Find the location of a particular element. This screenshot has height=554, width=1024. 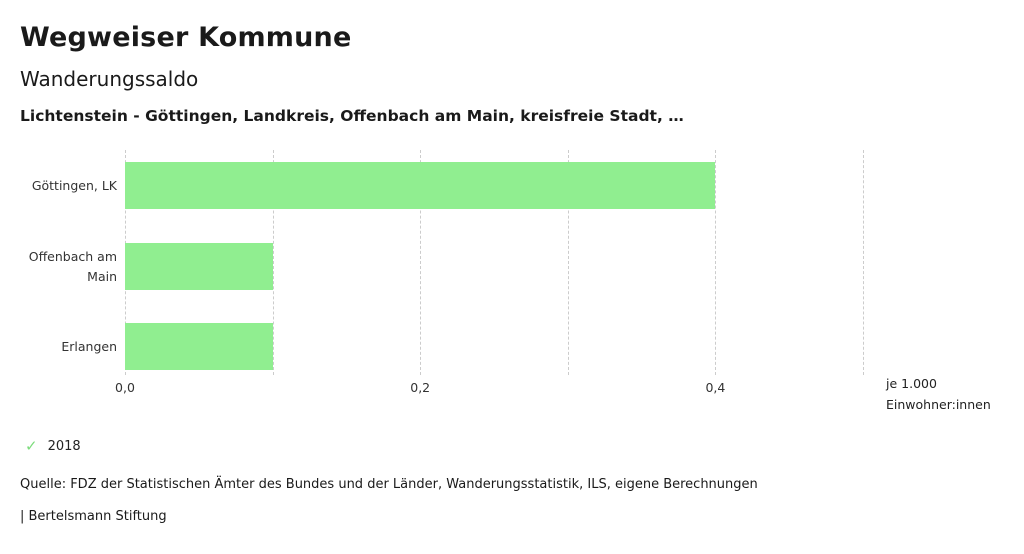

axis-unit-line1: je 1.000 is located at coordinates (911, 383).